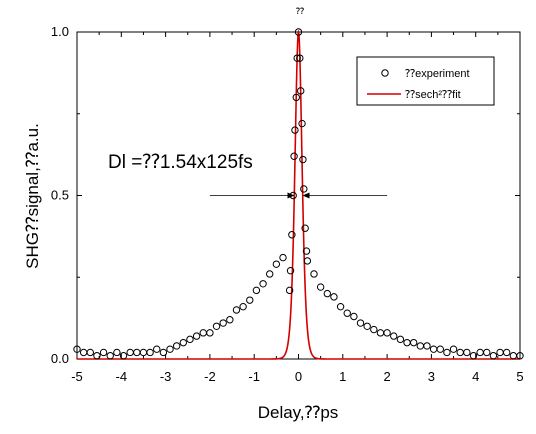  I want to click on legend-fit-label: ⁇sech²⁇fit, so click(433, 95).